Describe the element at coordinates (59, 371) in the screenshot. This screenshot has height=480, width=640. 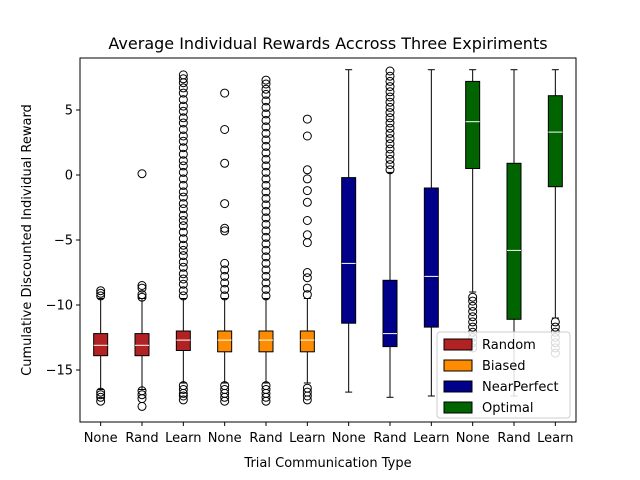
I see `y-tick-label: −15` at that location.